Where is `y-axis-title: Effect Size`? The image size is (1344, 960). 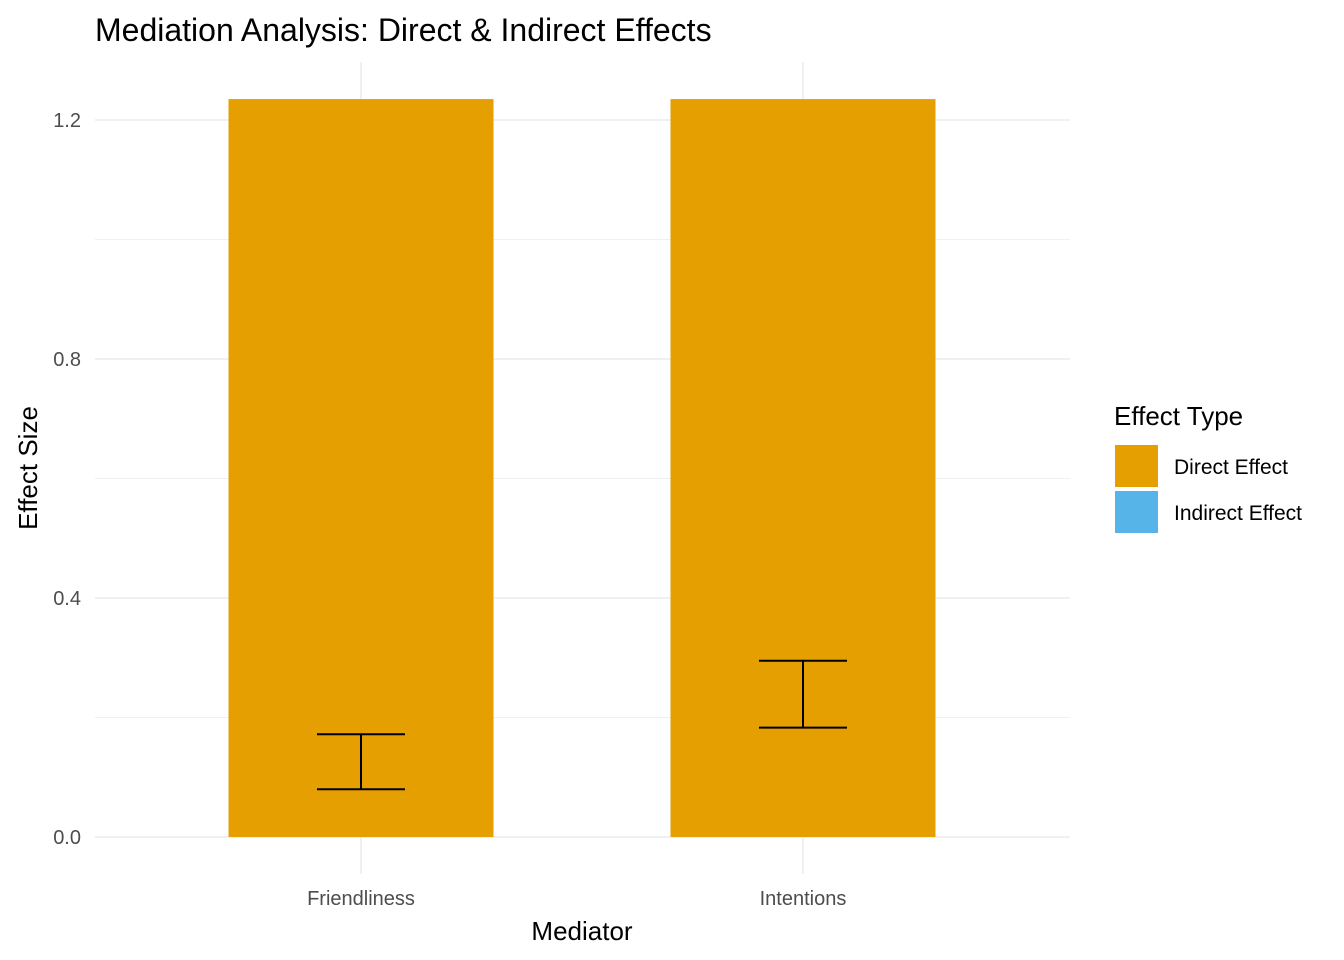 y-axis-title: Effect Size is located at coordinates (28, 468).